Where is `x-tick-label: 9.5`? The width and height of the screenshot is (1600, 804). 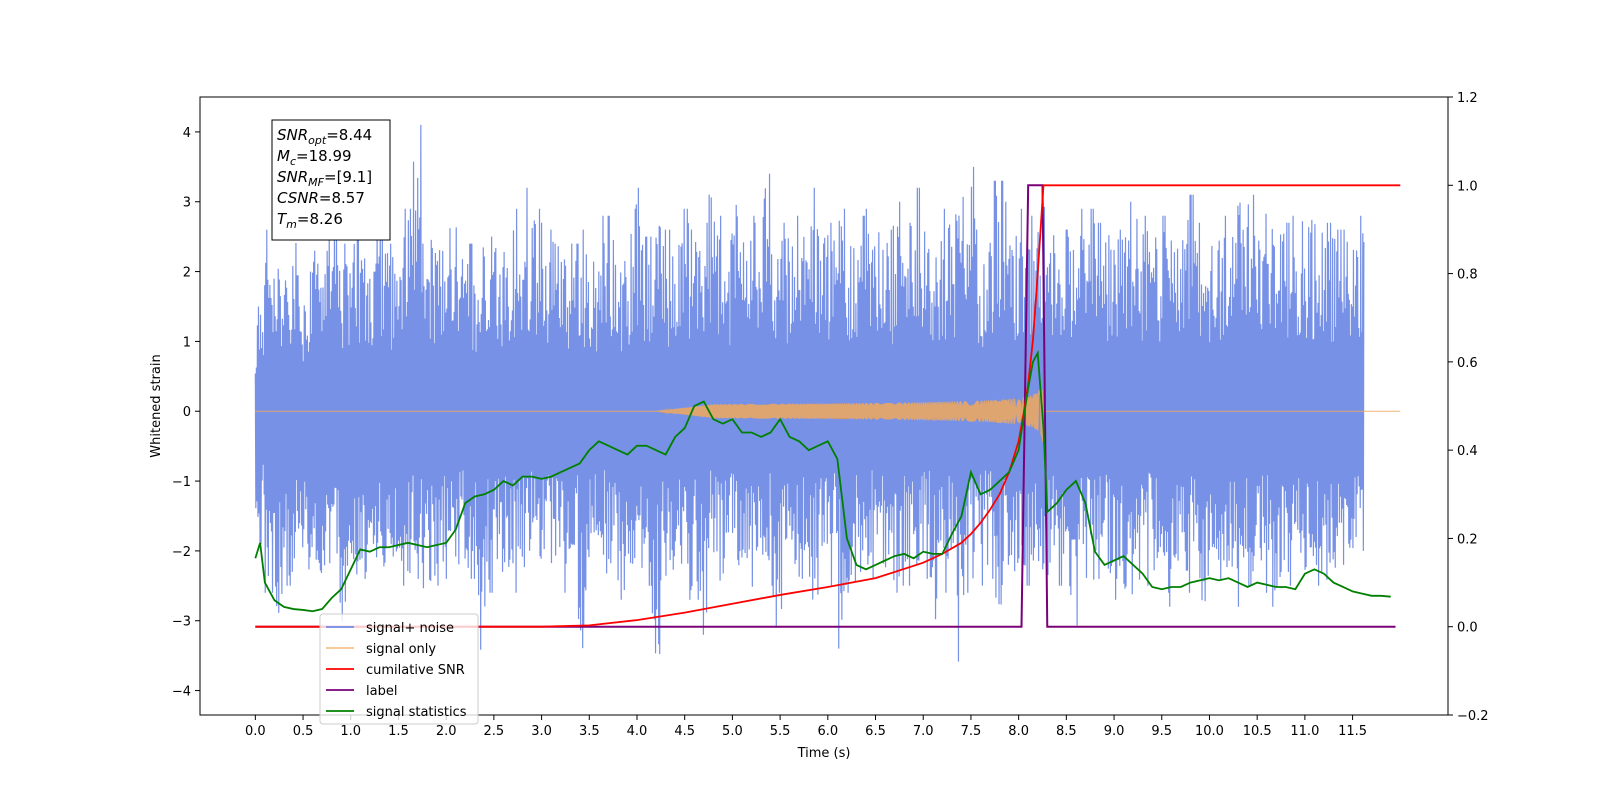
x-tick-label: 9.5 is located at coordinates (1161, 731).